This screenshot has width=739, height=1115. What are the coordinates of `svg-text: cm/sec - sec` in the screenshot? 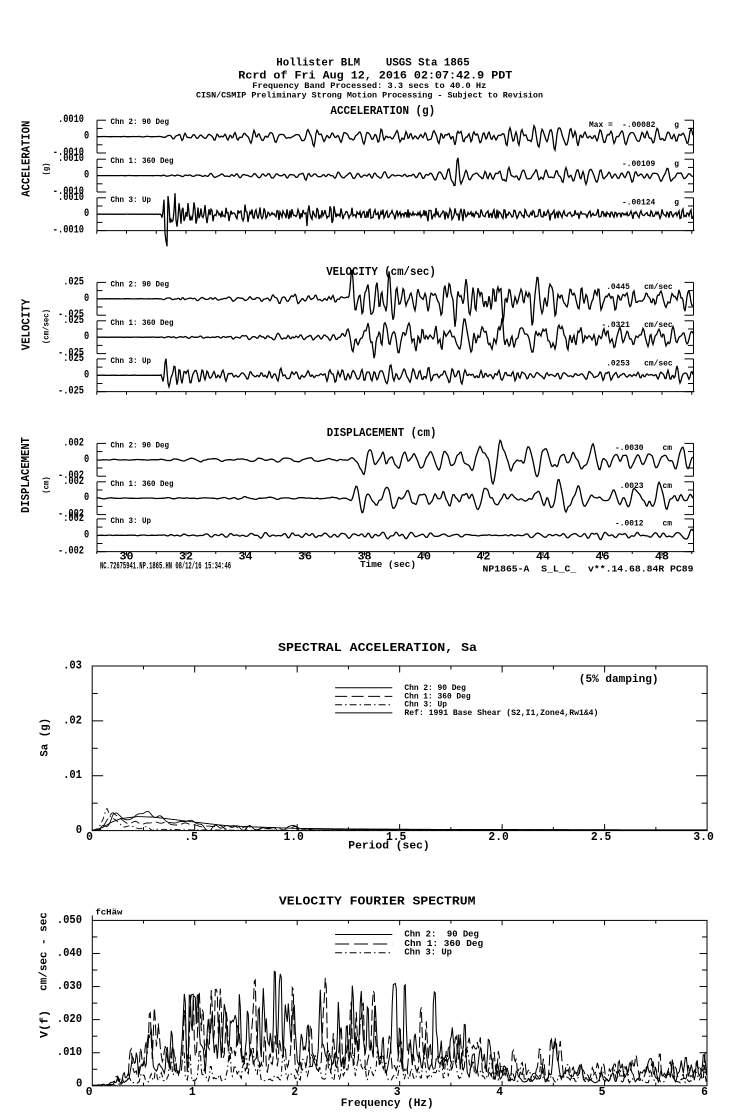 It's located at (44, 951).